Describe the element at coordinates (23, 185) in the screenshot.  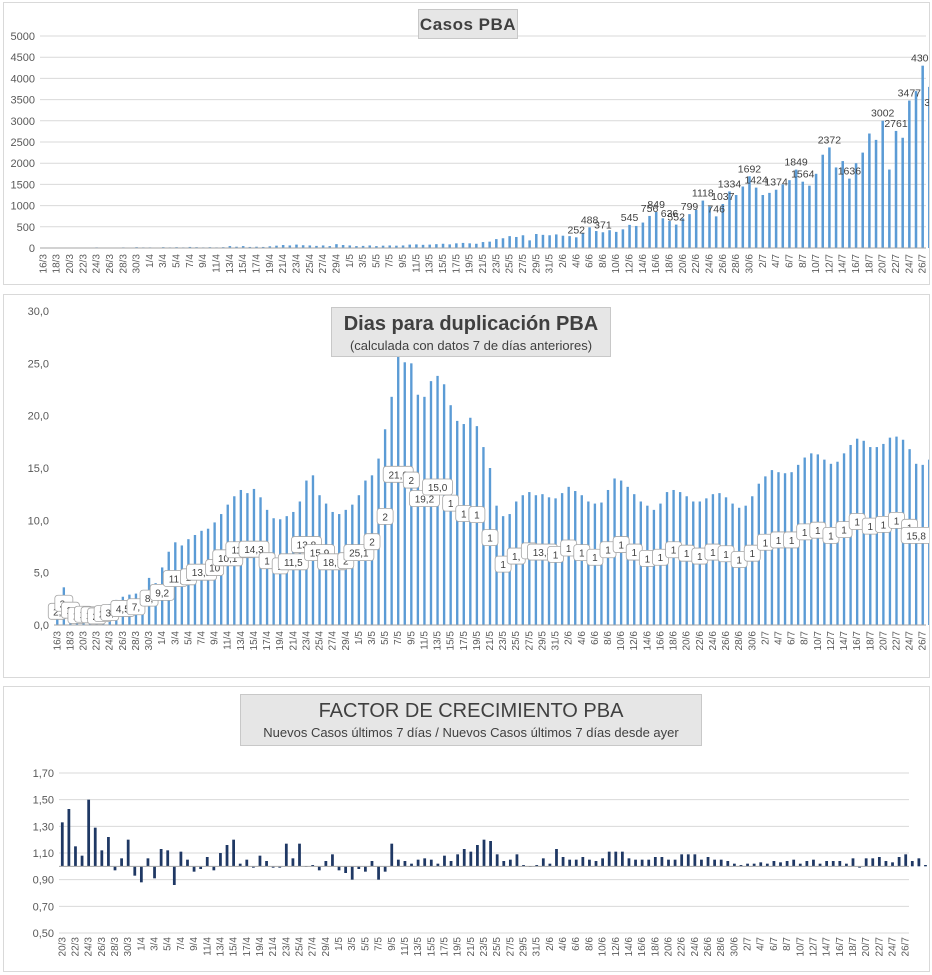
I see `y-tick-label: 1500` at that location.